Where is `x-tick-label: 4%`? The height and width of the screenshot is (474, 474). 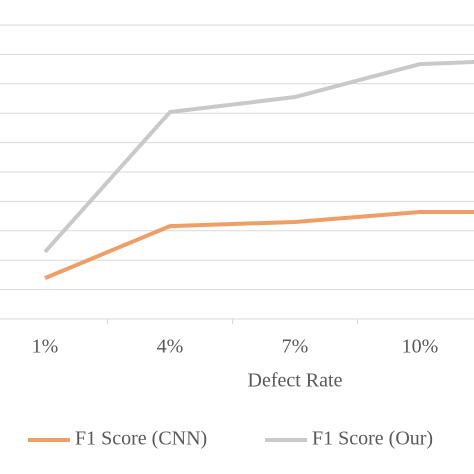
x-tick-label: 4% is located at coordinates (170, 347).